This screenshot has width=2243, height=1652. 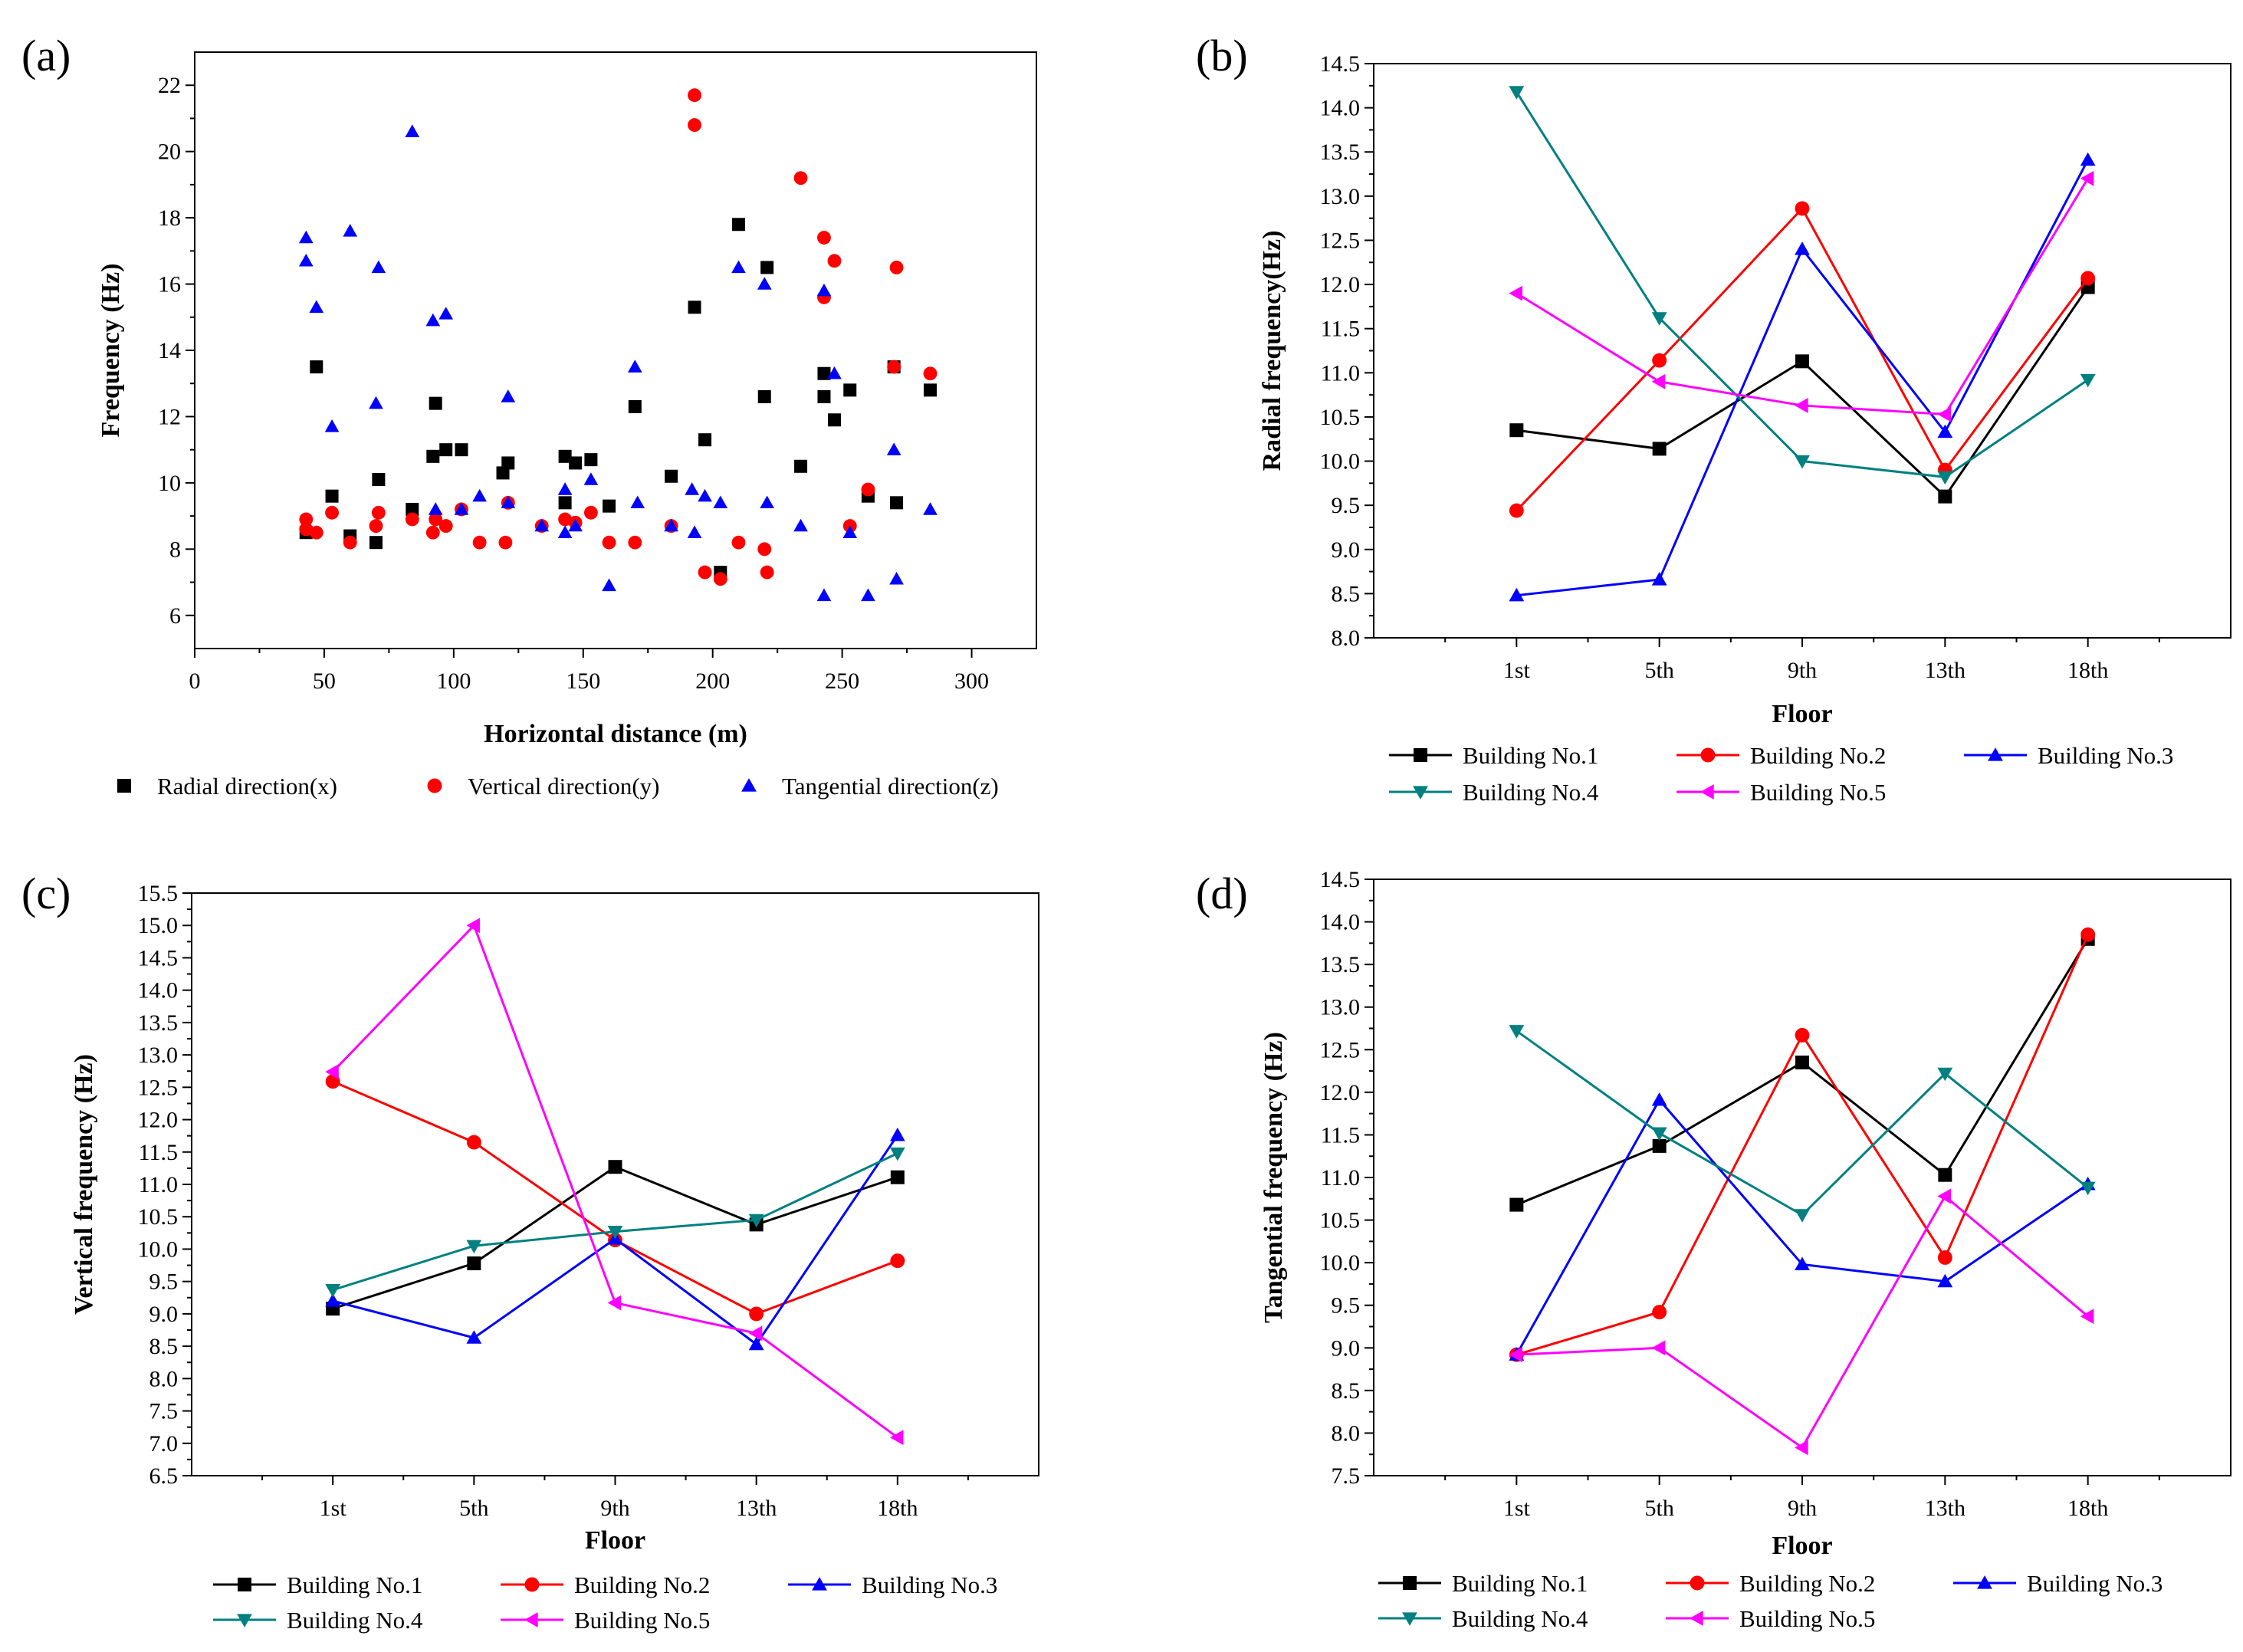 What do you see at coordinates (195, 681) in the screenshot?
I see `x-tick-label: 0` at bounding box center [195, 681].